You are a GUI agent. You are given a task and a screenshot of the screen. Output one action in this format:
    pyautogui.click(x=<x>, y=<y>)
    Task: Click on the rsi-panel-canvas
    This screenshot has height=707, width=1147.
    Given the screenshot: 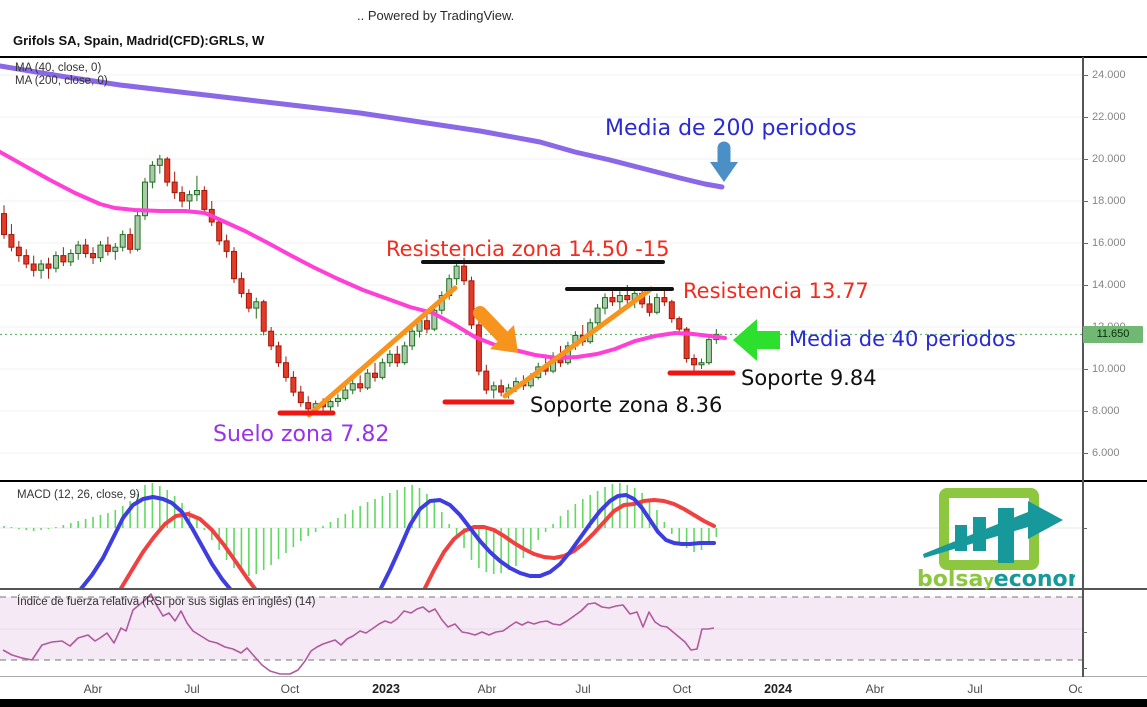 What is the action you would take?
    pyautogui.click(x=541, y=633)
    